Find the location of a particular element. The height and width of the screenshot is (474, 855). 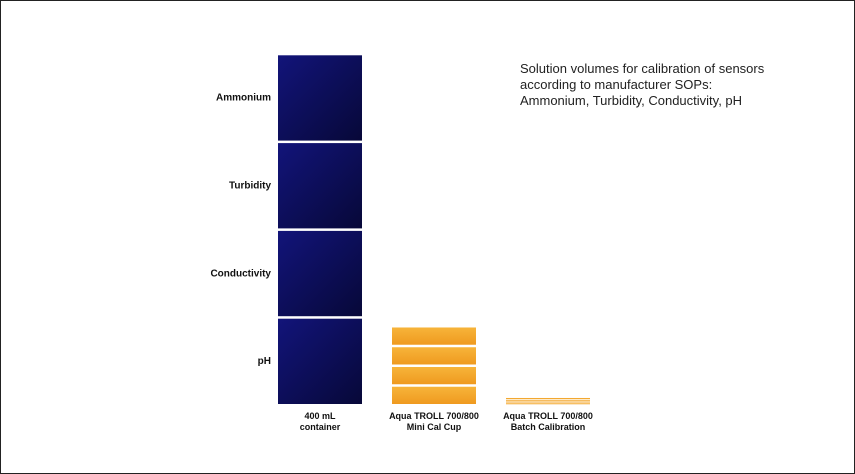

category-label-line: Mini Cal Cup is located at coordinates (434, 427).